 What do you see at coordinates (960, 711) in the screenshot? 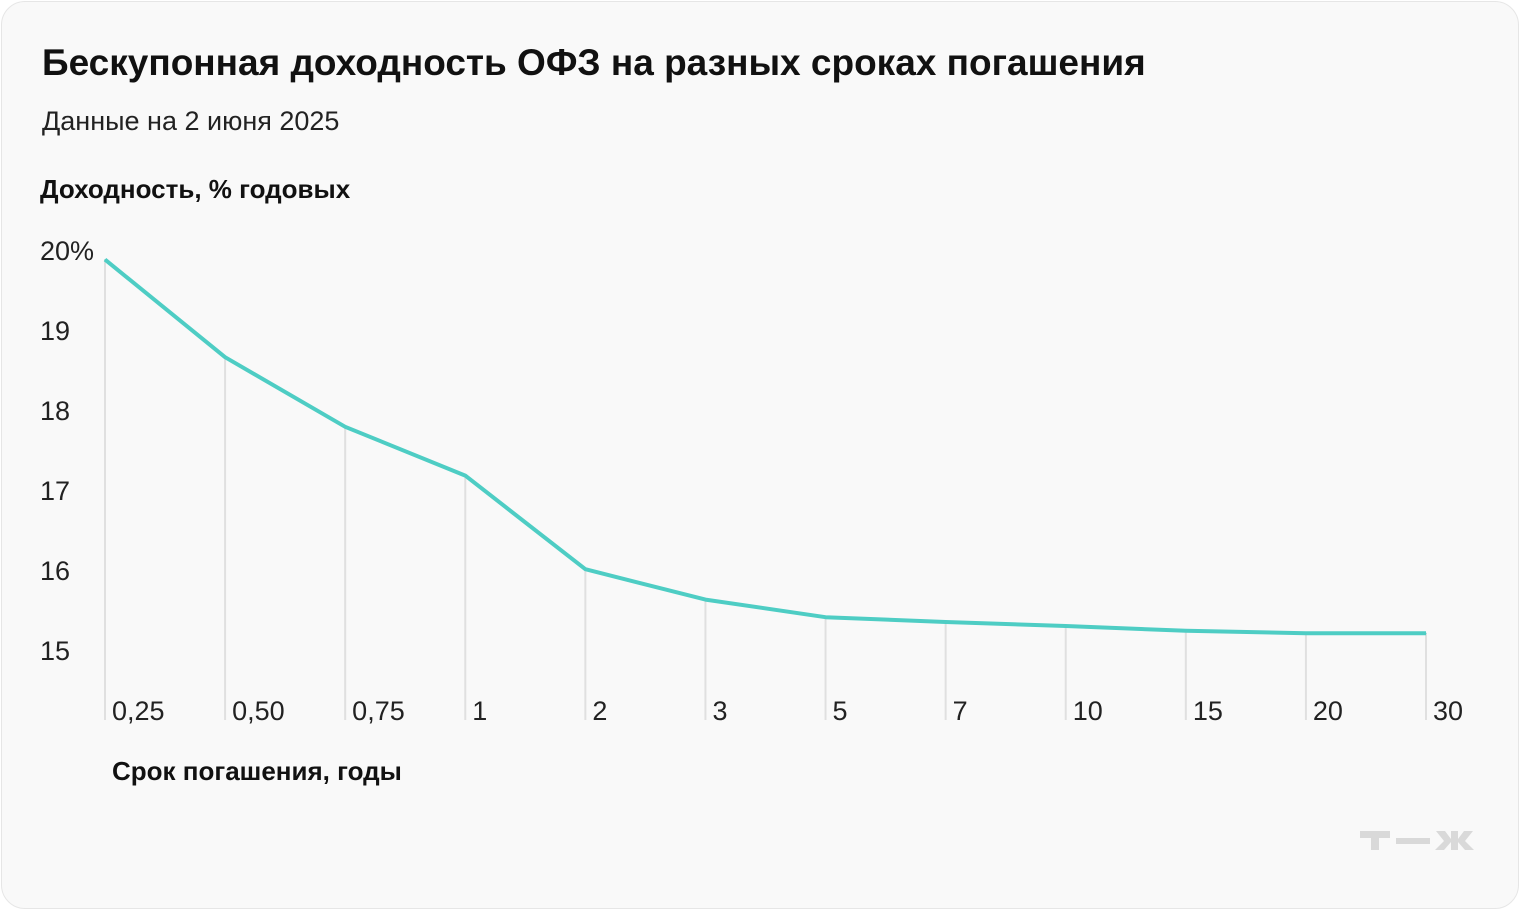
I see `x-tick-label: 7` at bounding box center [960, 711].